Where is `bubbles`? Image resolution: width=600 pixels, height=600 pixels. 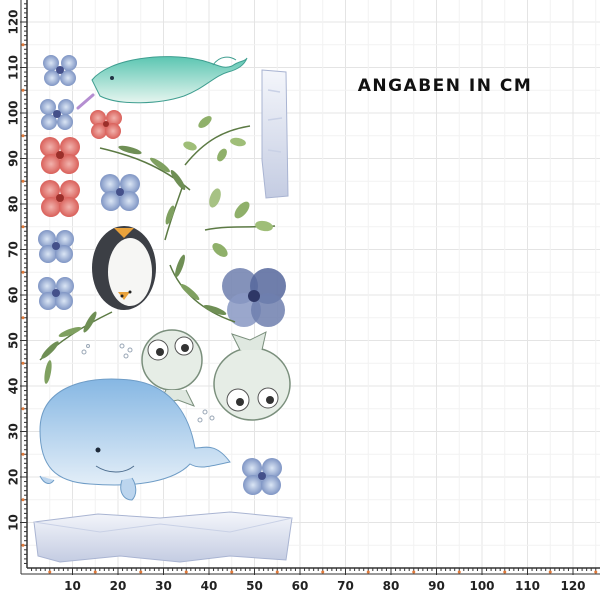
bubbles is located at coordinates (148, 383).